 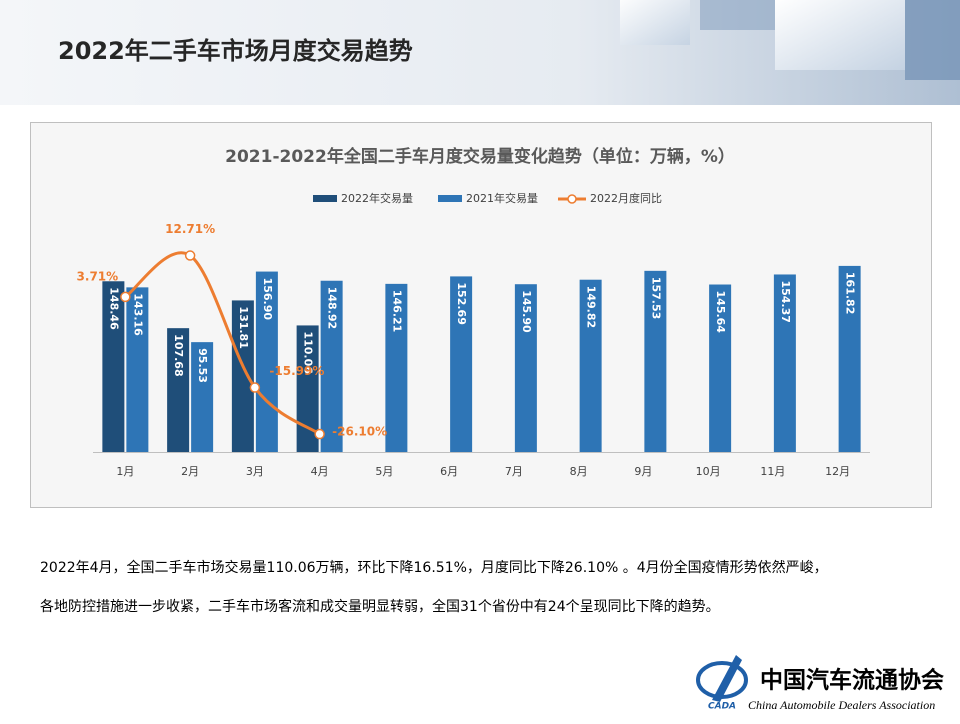 I want to click on x-tick-label: 5月, so click(x=384, y=471).